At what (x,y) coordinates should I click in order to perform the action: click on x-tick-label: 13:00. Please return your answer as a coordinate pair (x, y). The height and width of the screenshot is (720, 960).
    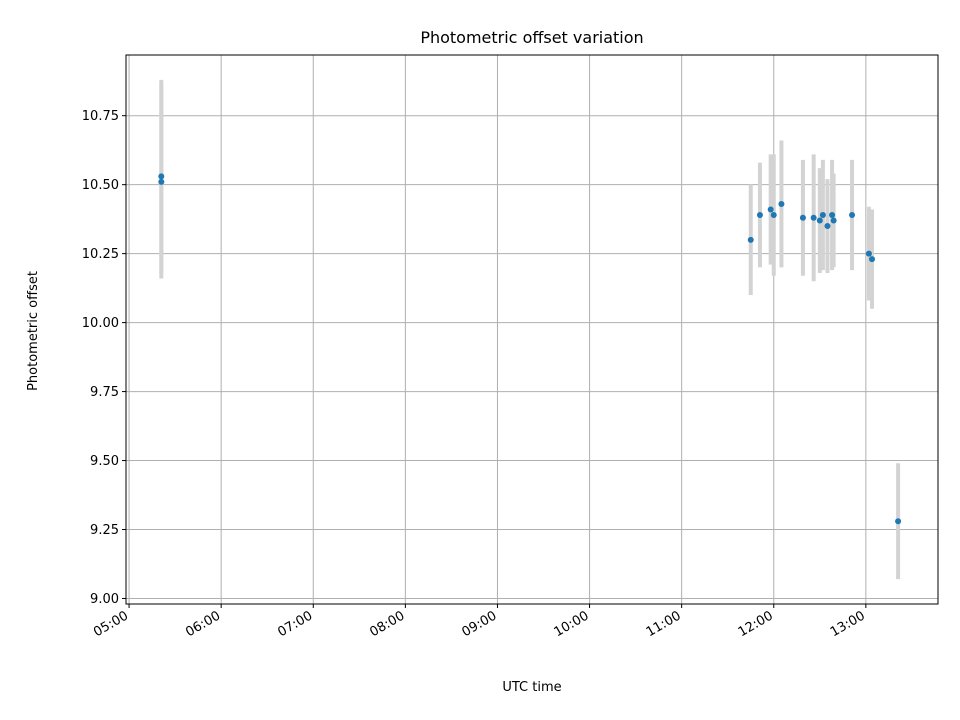
    Looking at the image, I should click on (848, 624).